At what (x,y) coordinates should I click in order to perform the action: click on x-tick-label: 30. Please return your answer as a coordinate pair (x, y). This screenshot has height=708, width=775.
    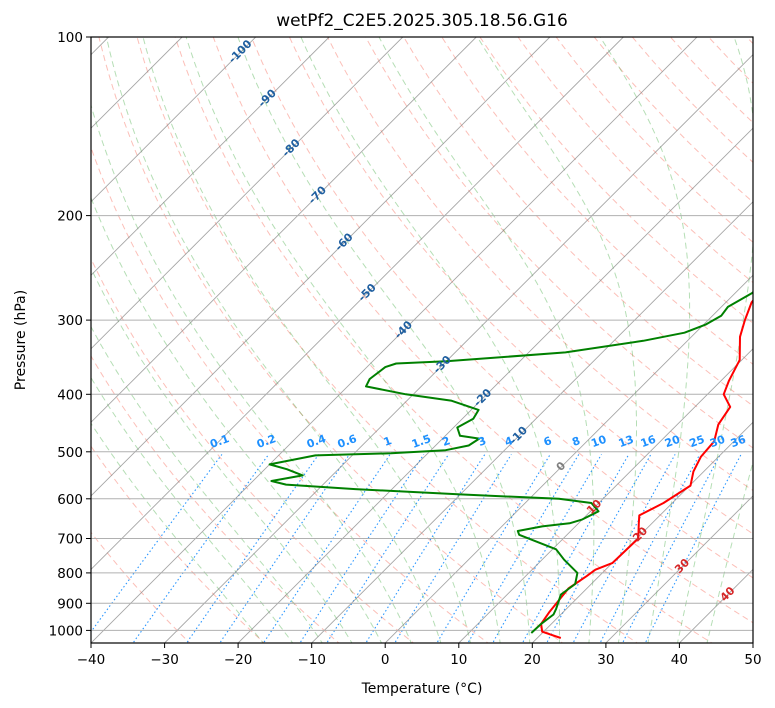
    Looking at the image, I should click on (605, 660).